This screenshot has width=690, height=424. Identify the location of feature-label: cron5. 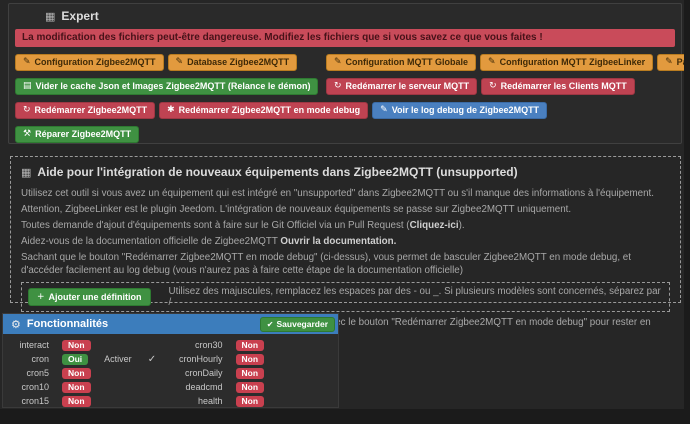
(37, 373).